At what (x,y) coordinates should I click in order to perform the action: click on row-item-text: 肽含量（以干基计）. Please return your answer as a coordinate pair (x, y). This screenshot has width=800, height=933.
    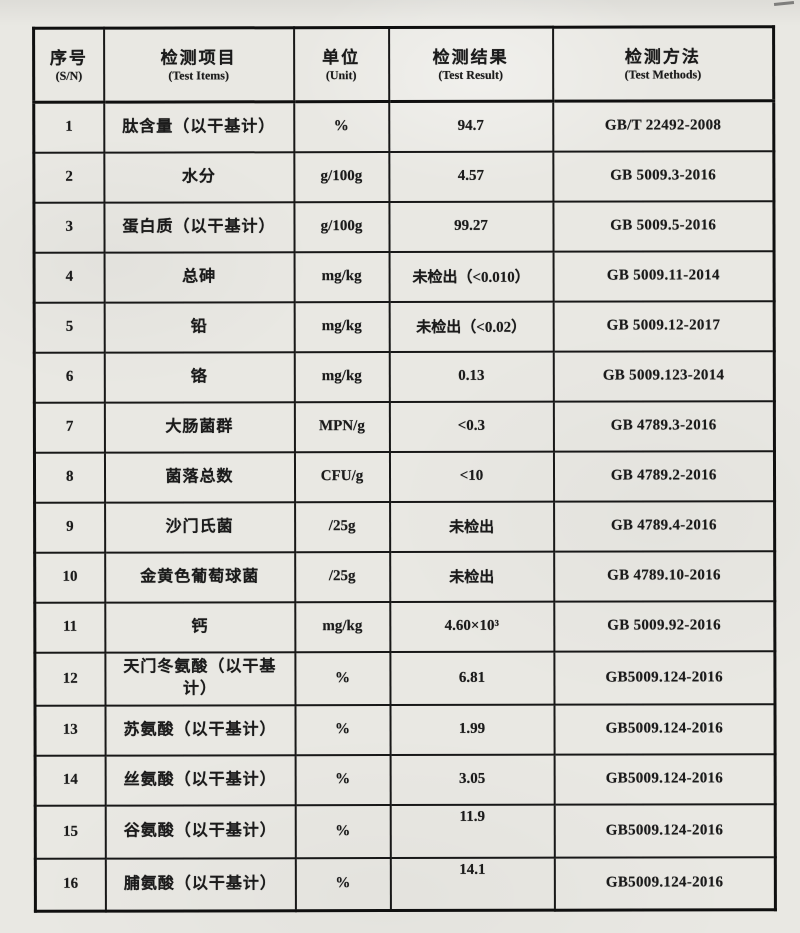
    Looking at the image, I should click on (199, 127).